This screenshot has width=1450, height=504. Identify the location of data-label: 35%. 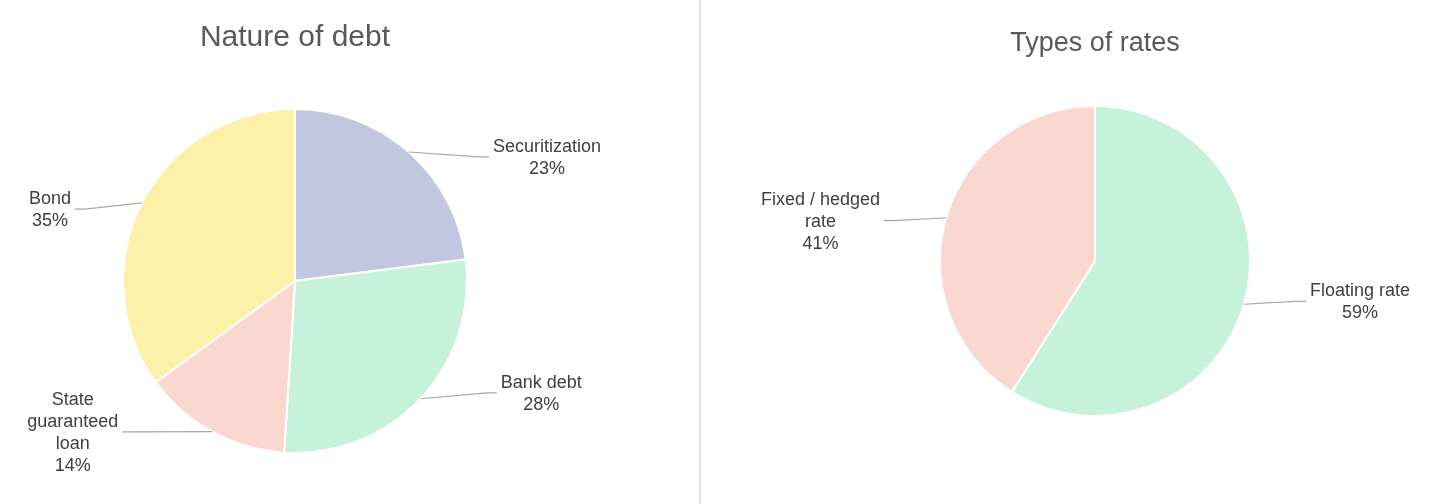
(49, 220).